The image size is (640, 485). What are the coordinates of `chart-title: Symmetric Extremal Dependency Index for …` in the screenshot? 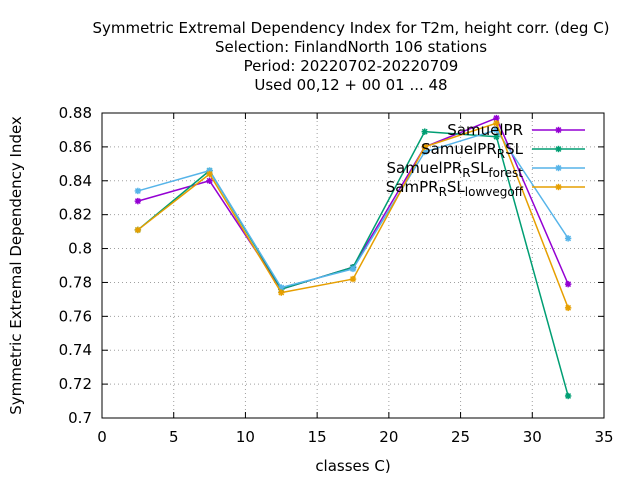 It's located at (350, 56).